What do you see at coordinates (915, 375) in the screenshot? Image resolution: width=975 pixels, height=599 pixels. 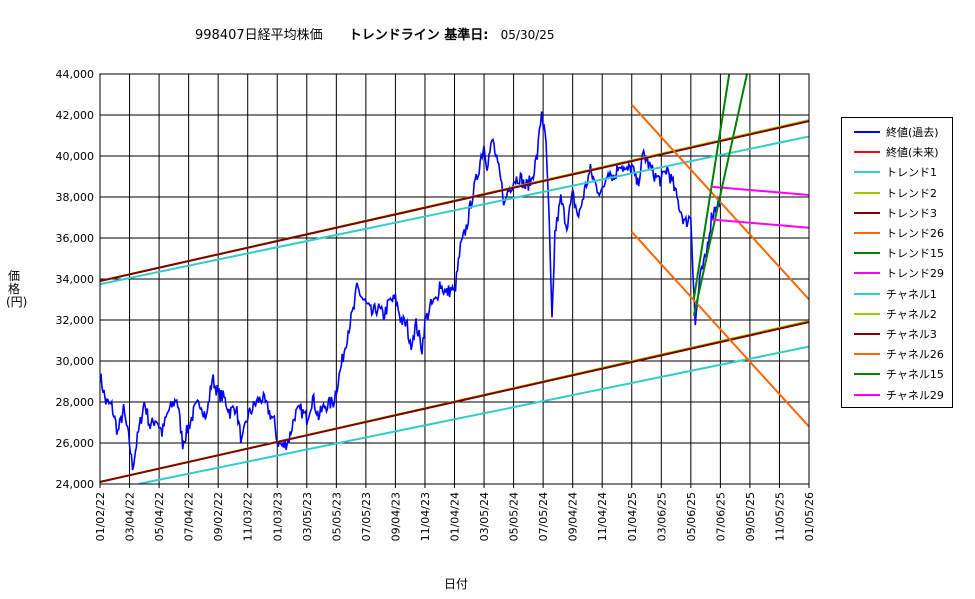 I see `legend-label: チャネル15` at bounding box center [915, 375].